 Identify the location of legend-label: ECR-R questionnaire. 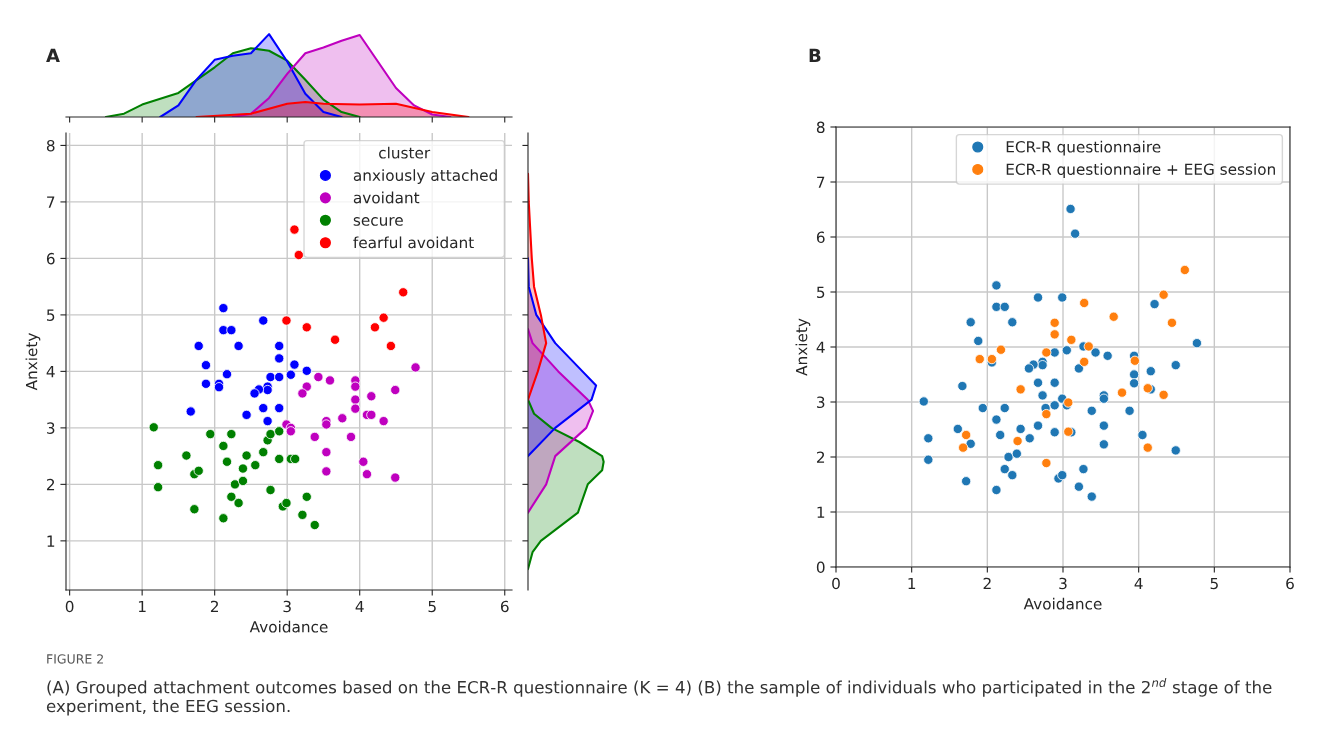
(1083, 148).